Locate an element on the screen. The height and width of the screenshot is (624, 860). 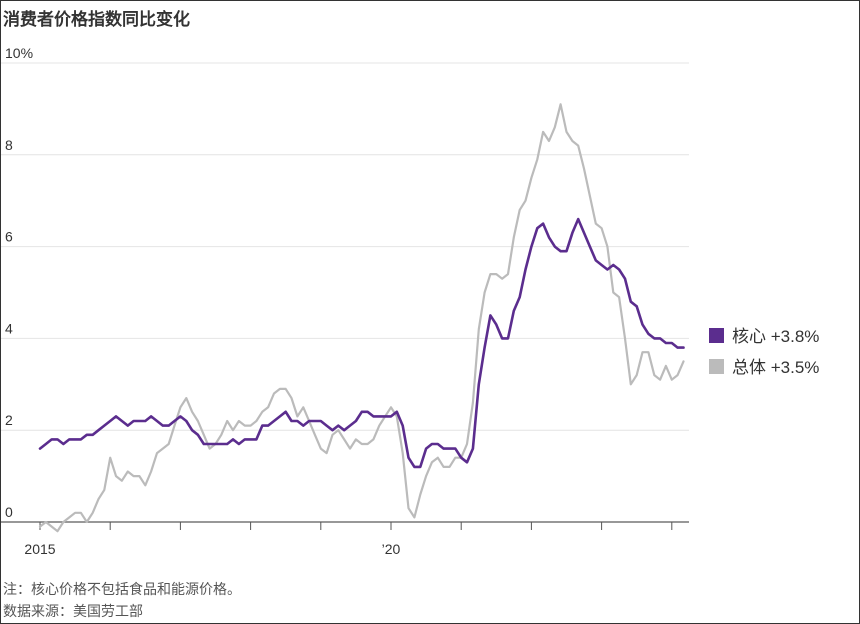
y-tick-label: 8 is located at coordinates (9, 145).